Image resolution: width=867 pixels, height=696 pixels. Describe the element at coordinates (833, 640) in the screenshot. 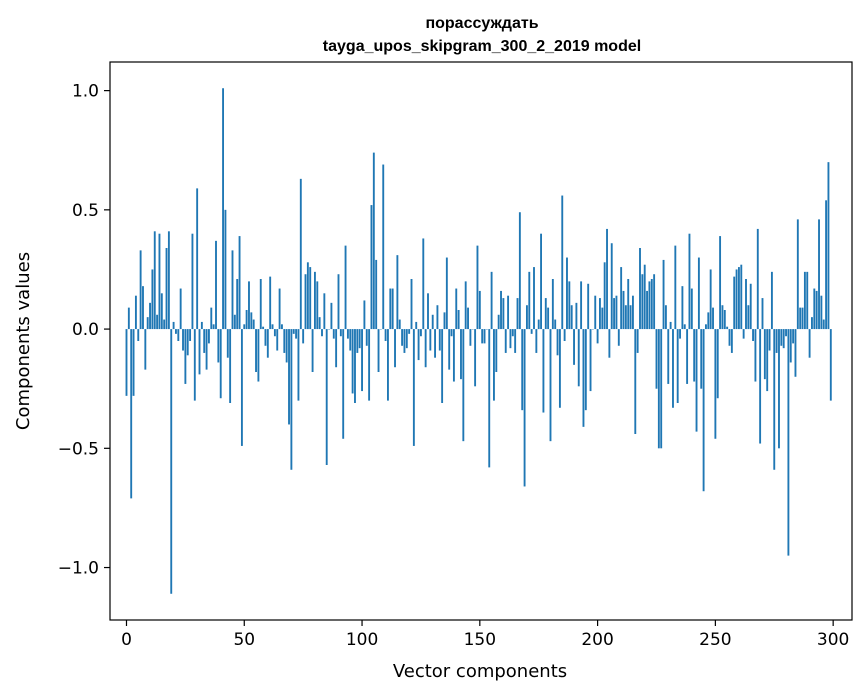

I see `x-tick-label: 300` at that location.